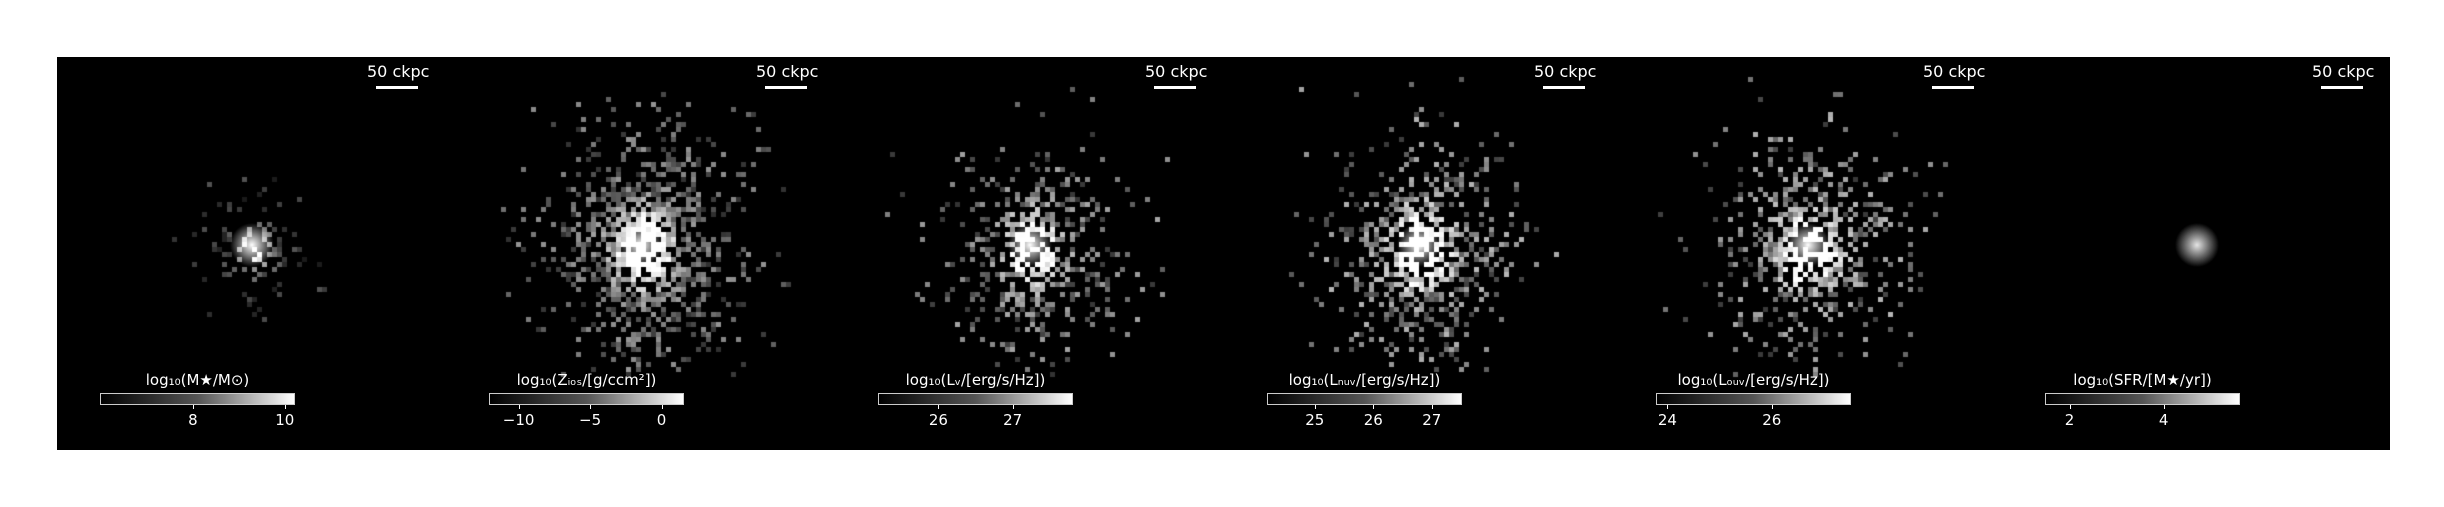 The height and width of the screenshot is (507, 2444). I want to click on colorbar-label: log₁₀(Lₙᵤᵥ/[erg/s/Hz]), so click(1364, 380).